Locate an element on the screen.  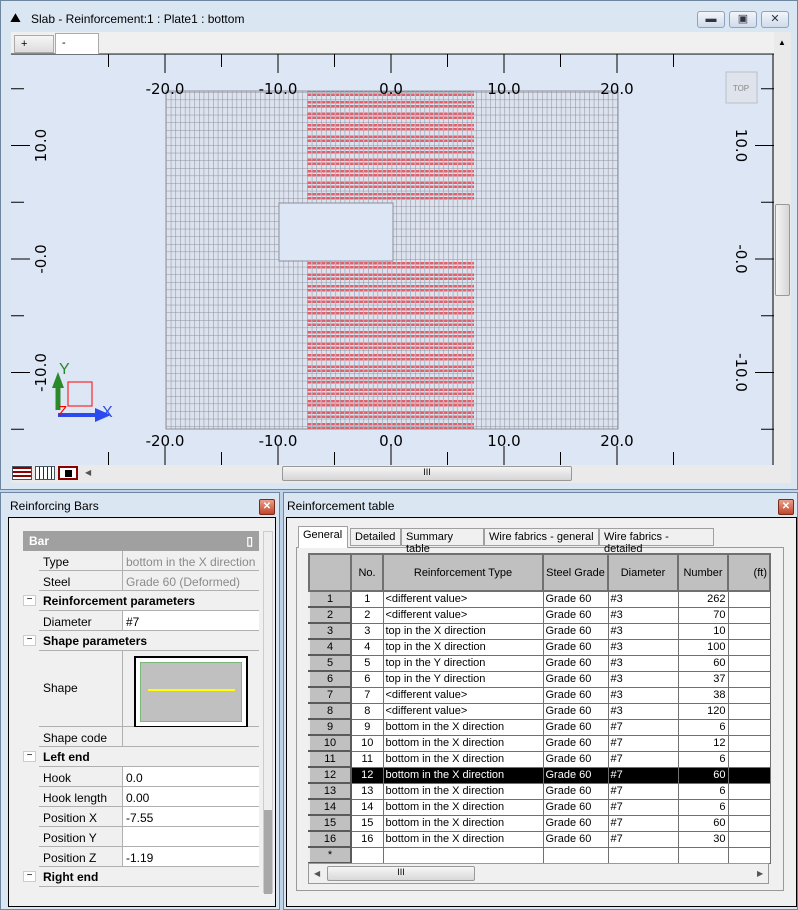
close-panel-button: ✕ is located at coordinates (267, 507).